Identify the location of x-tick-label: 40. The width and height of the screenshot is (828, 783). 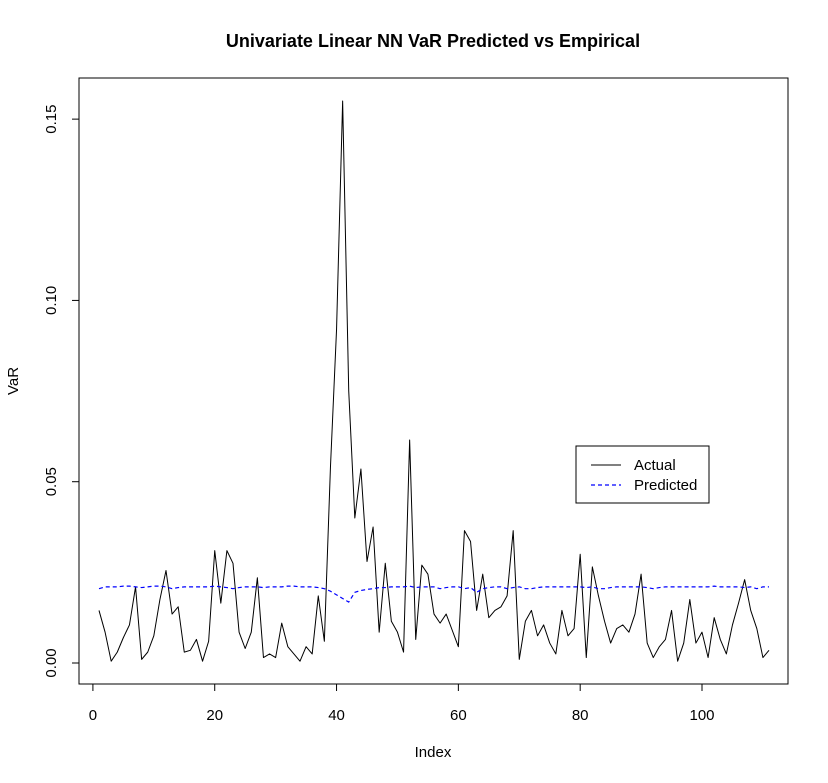
(336, 715).